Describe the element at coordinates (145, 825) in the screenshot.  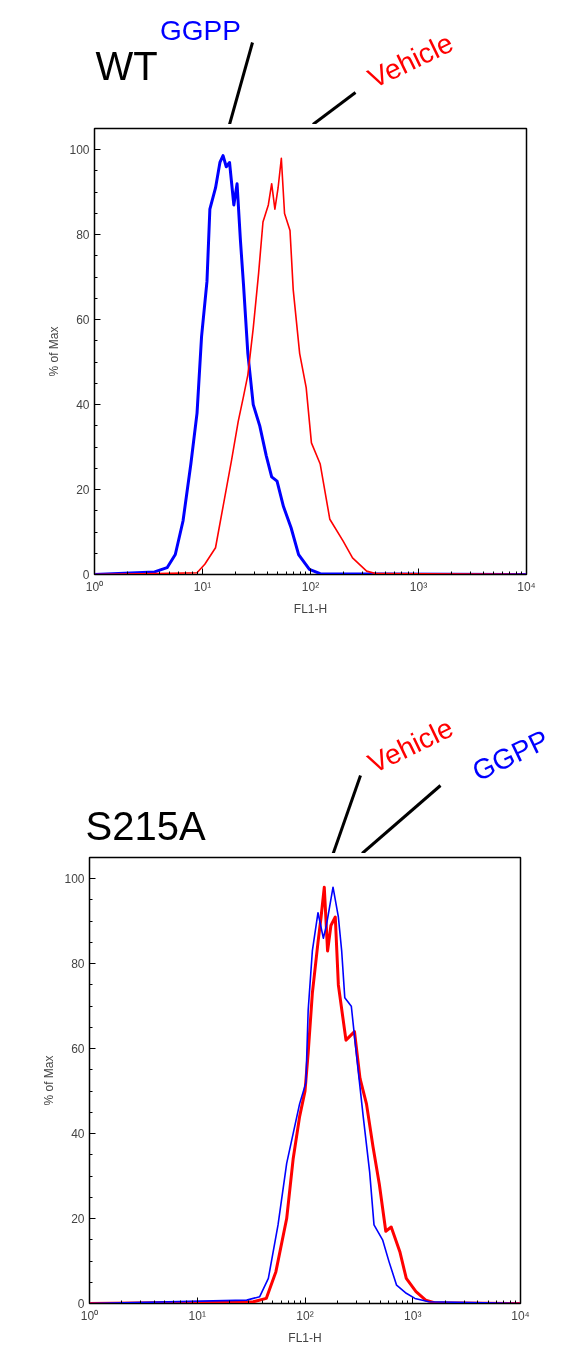
I see `chart-title: S215A` at that location.